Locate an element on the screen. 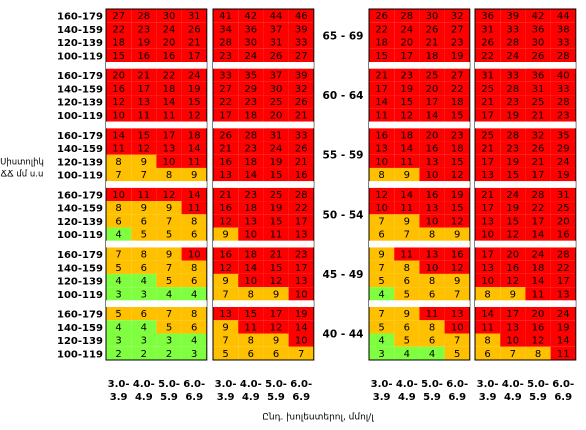  cell-value: 27 is located at coordinates (225, 89).